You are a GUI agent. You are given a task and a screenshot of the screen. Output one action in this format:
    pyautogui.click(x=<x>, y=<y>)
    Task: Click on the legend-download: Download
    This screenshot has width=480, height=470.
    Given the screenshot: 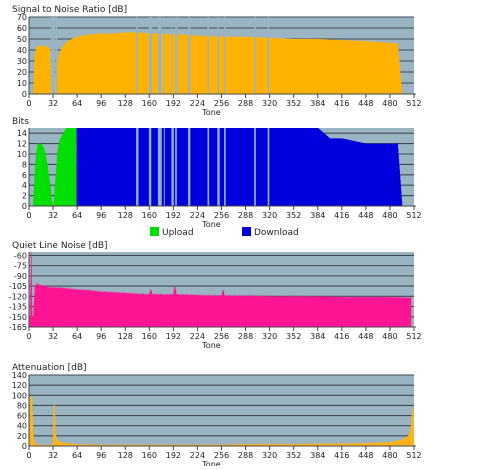 What is the action you would take?
    pyautogui.click(x=270, y=232)
    